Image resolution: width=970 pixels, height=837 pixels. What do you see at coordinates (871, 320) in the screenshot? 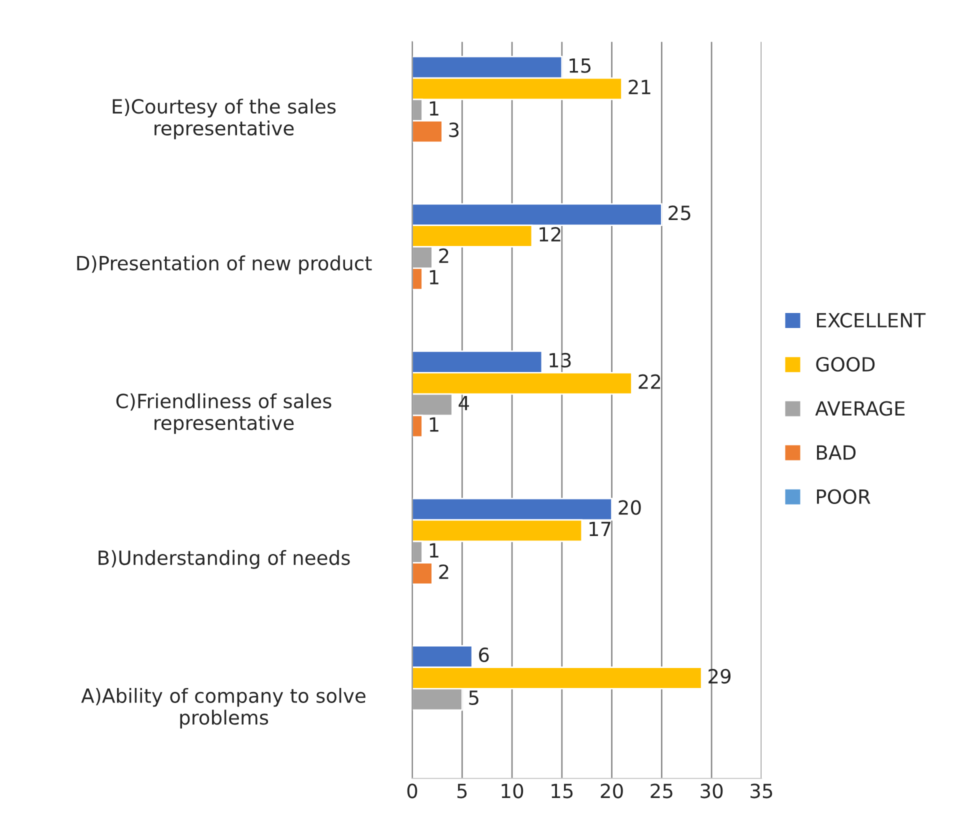
I see `legend-label: EXCELLENT` at bounding box center [871, 320].